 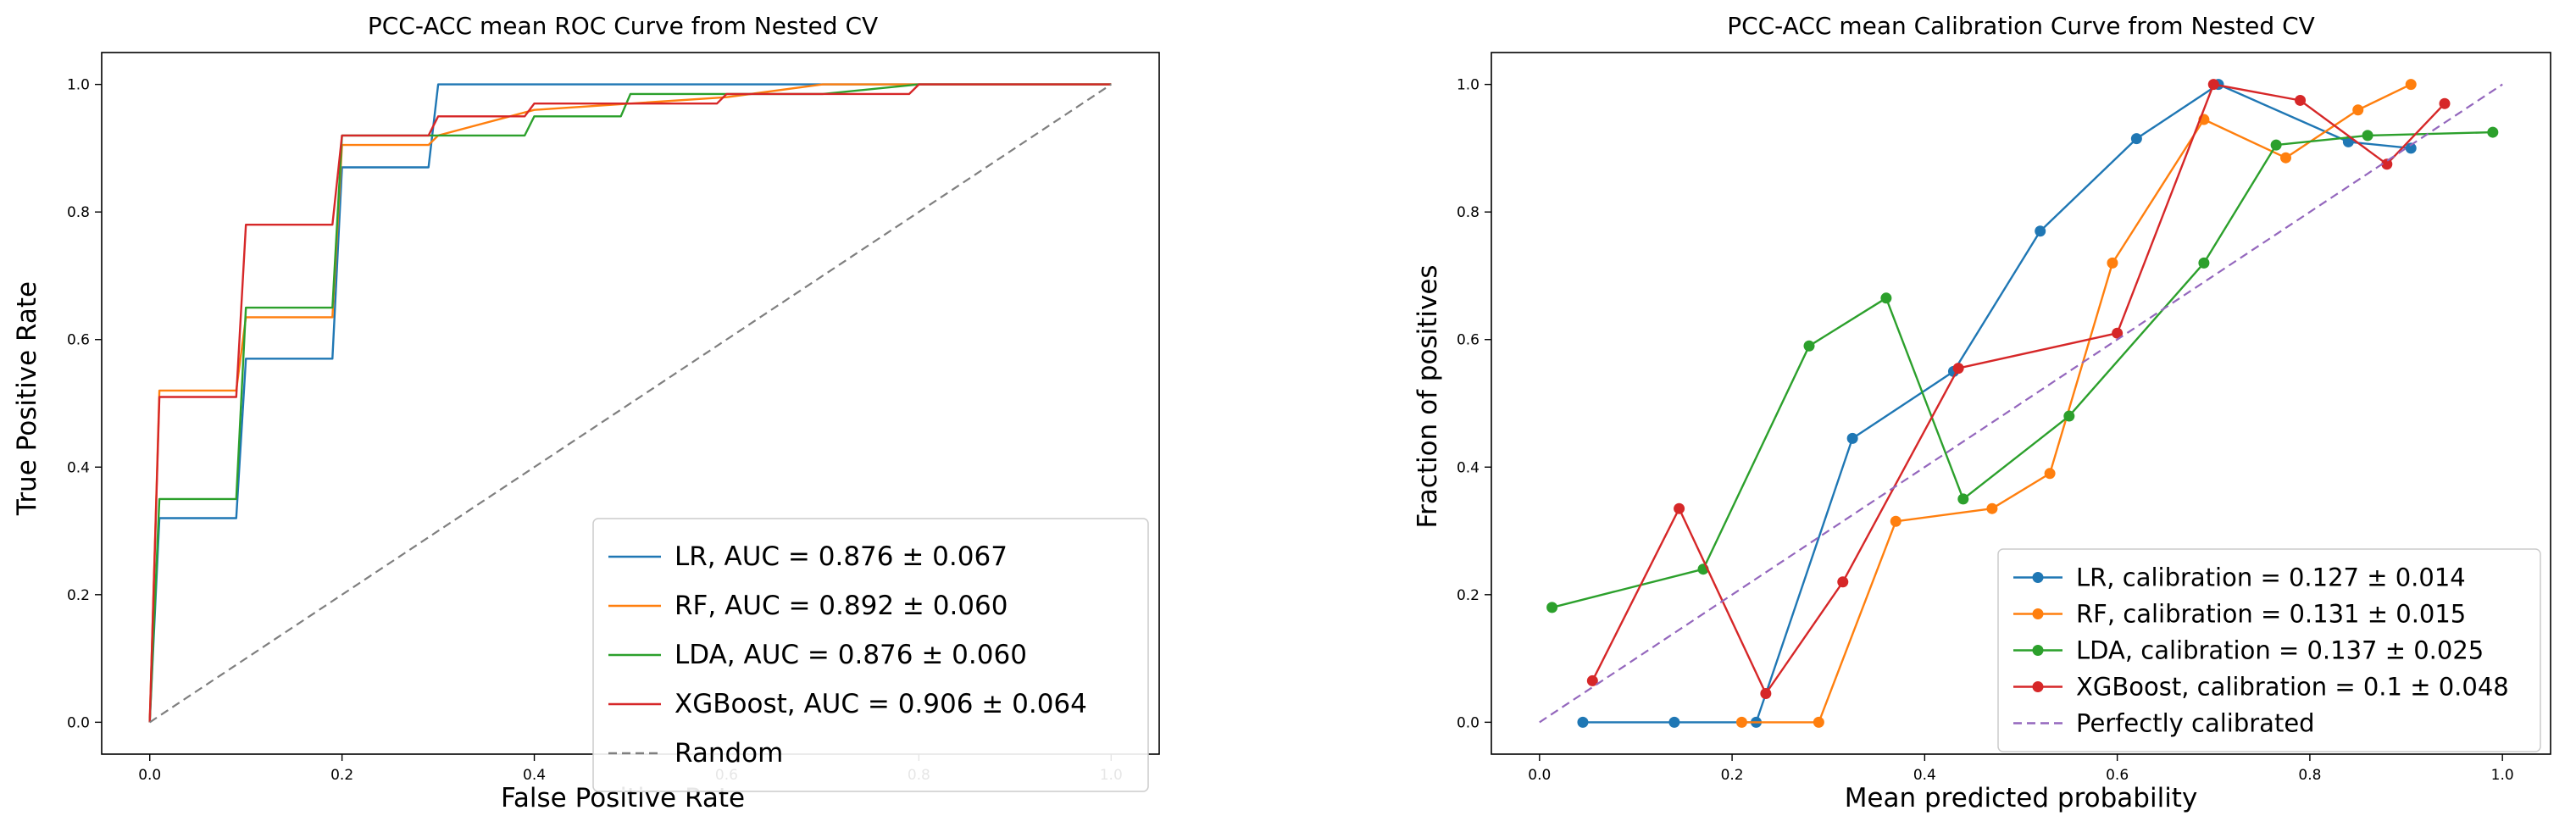 I want to click on roc-y-axis-label: True Positive Rate, so click(x=27, y=398).